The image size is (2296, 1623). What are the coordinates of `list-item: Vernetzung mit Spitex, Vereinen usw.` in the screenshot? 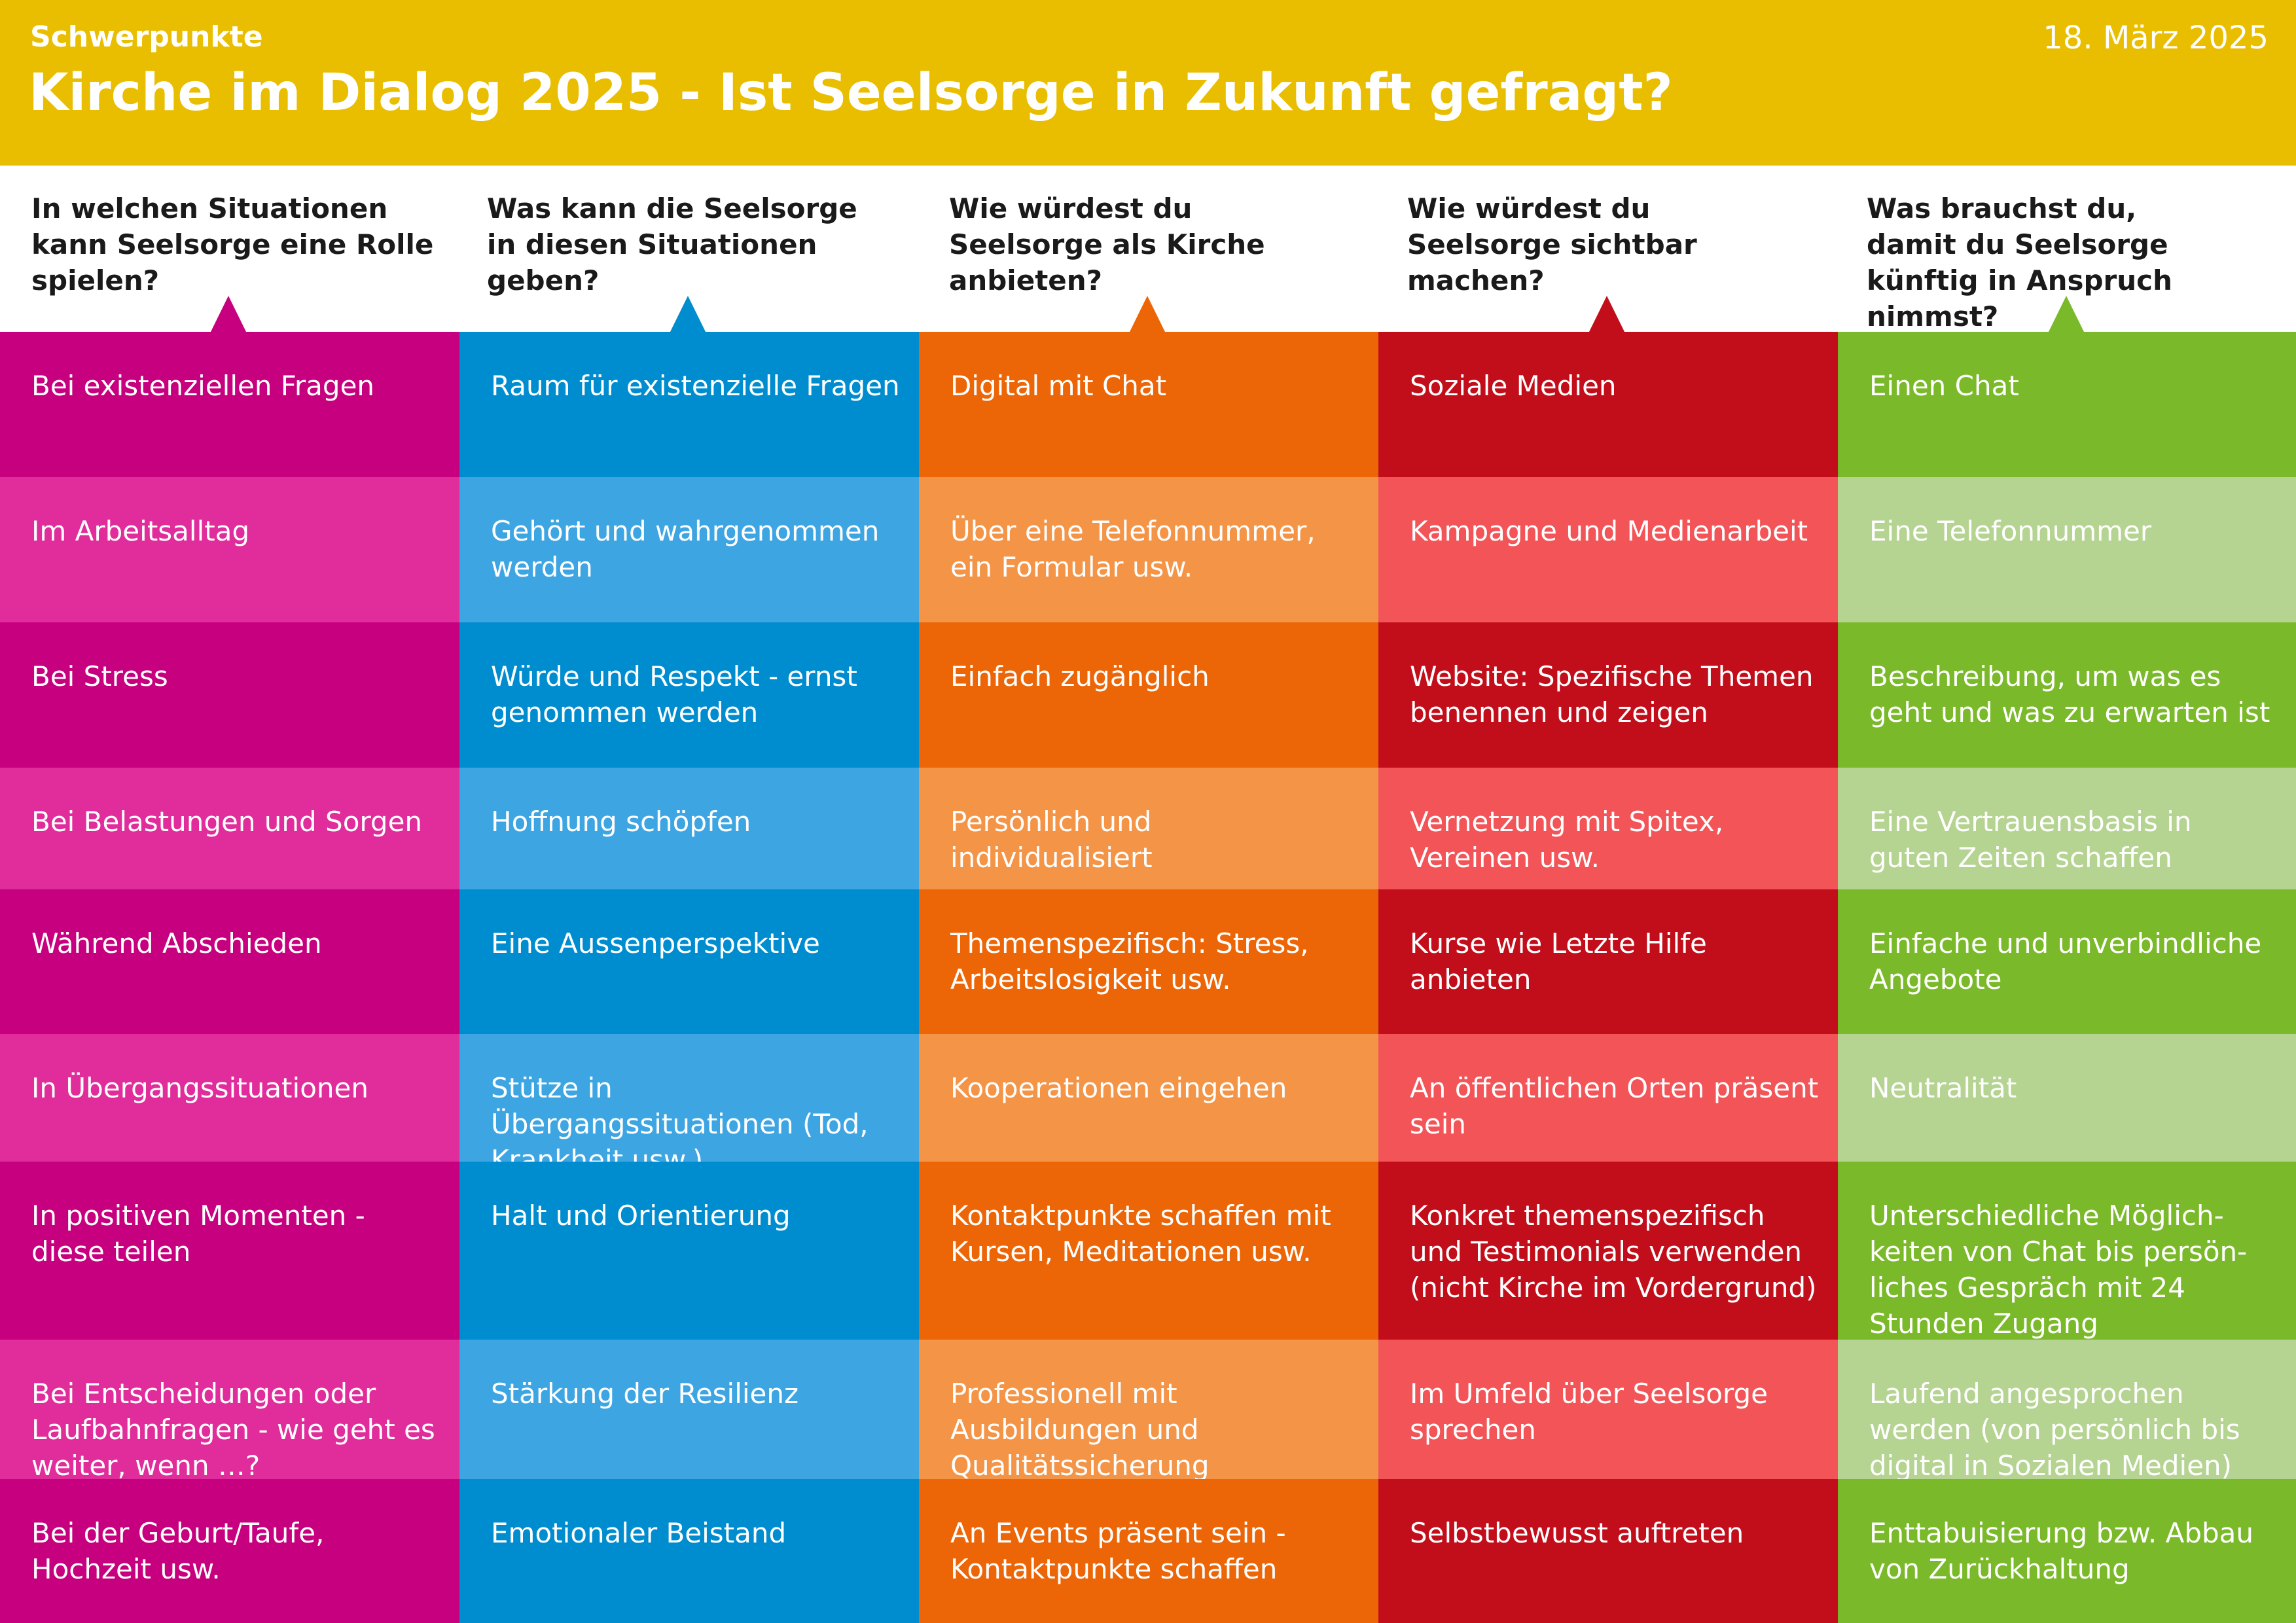 It's located at (1608, 828).